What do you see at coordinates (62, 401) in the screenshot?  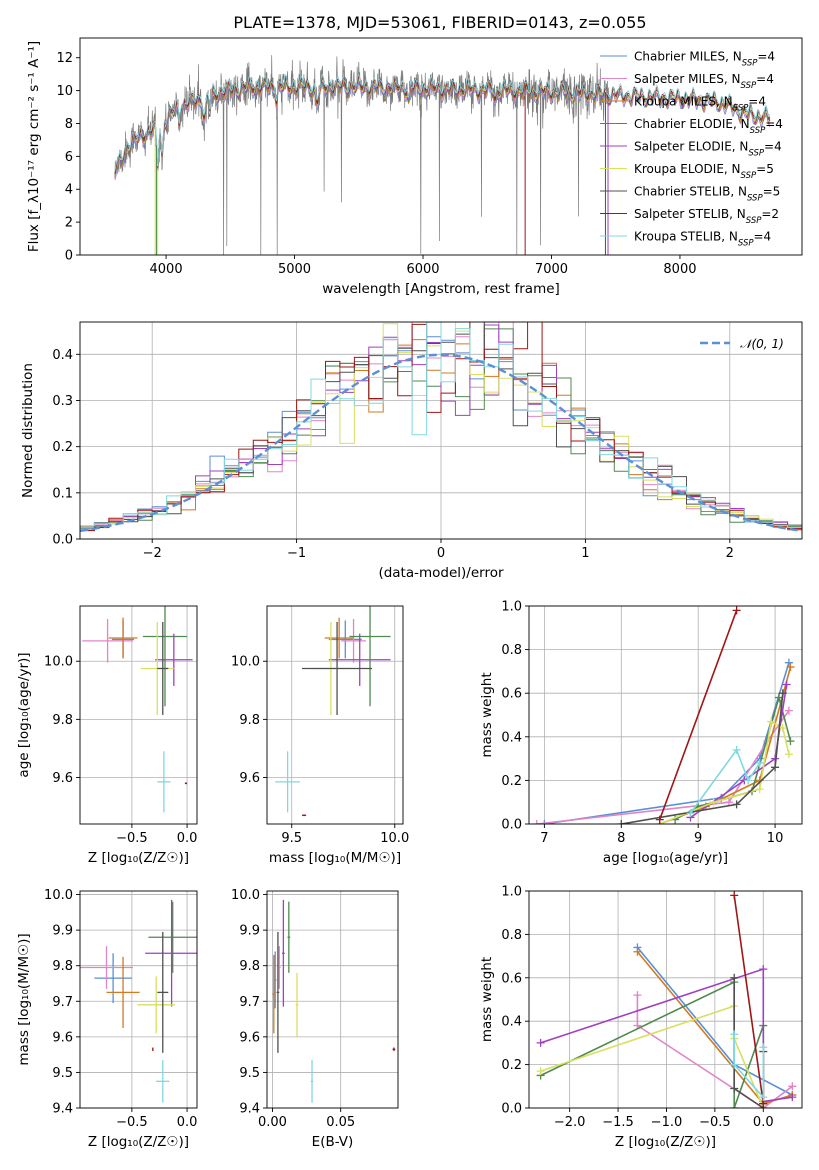 I see `y-tick-label: 0.3` at bounding box center [62, 401].